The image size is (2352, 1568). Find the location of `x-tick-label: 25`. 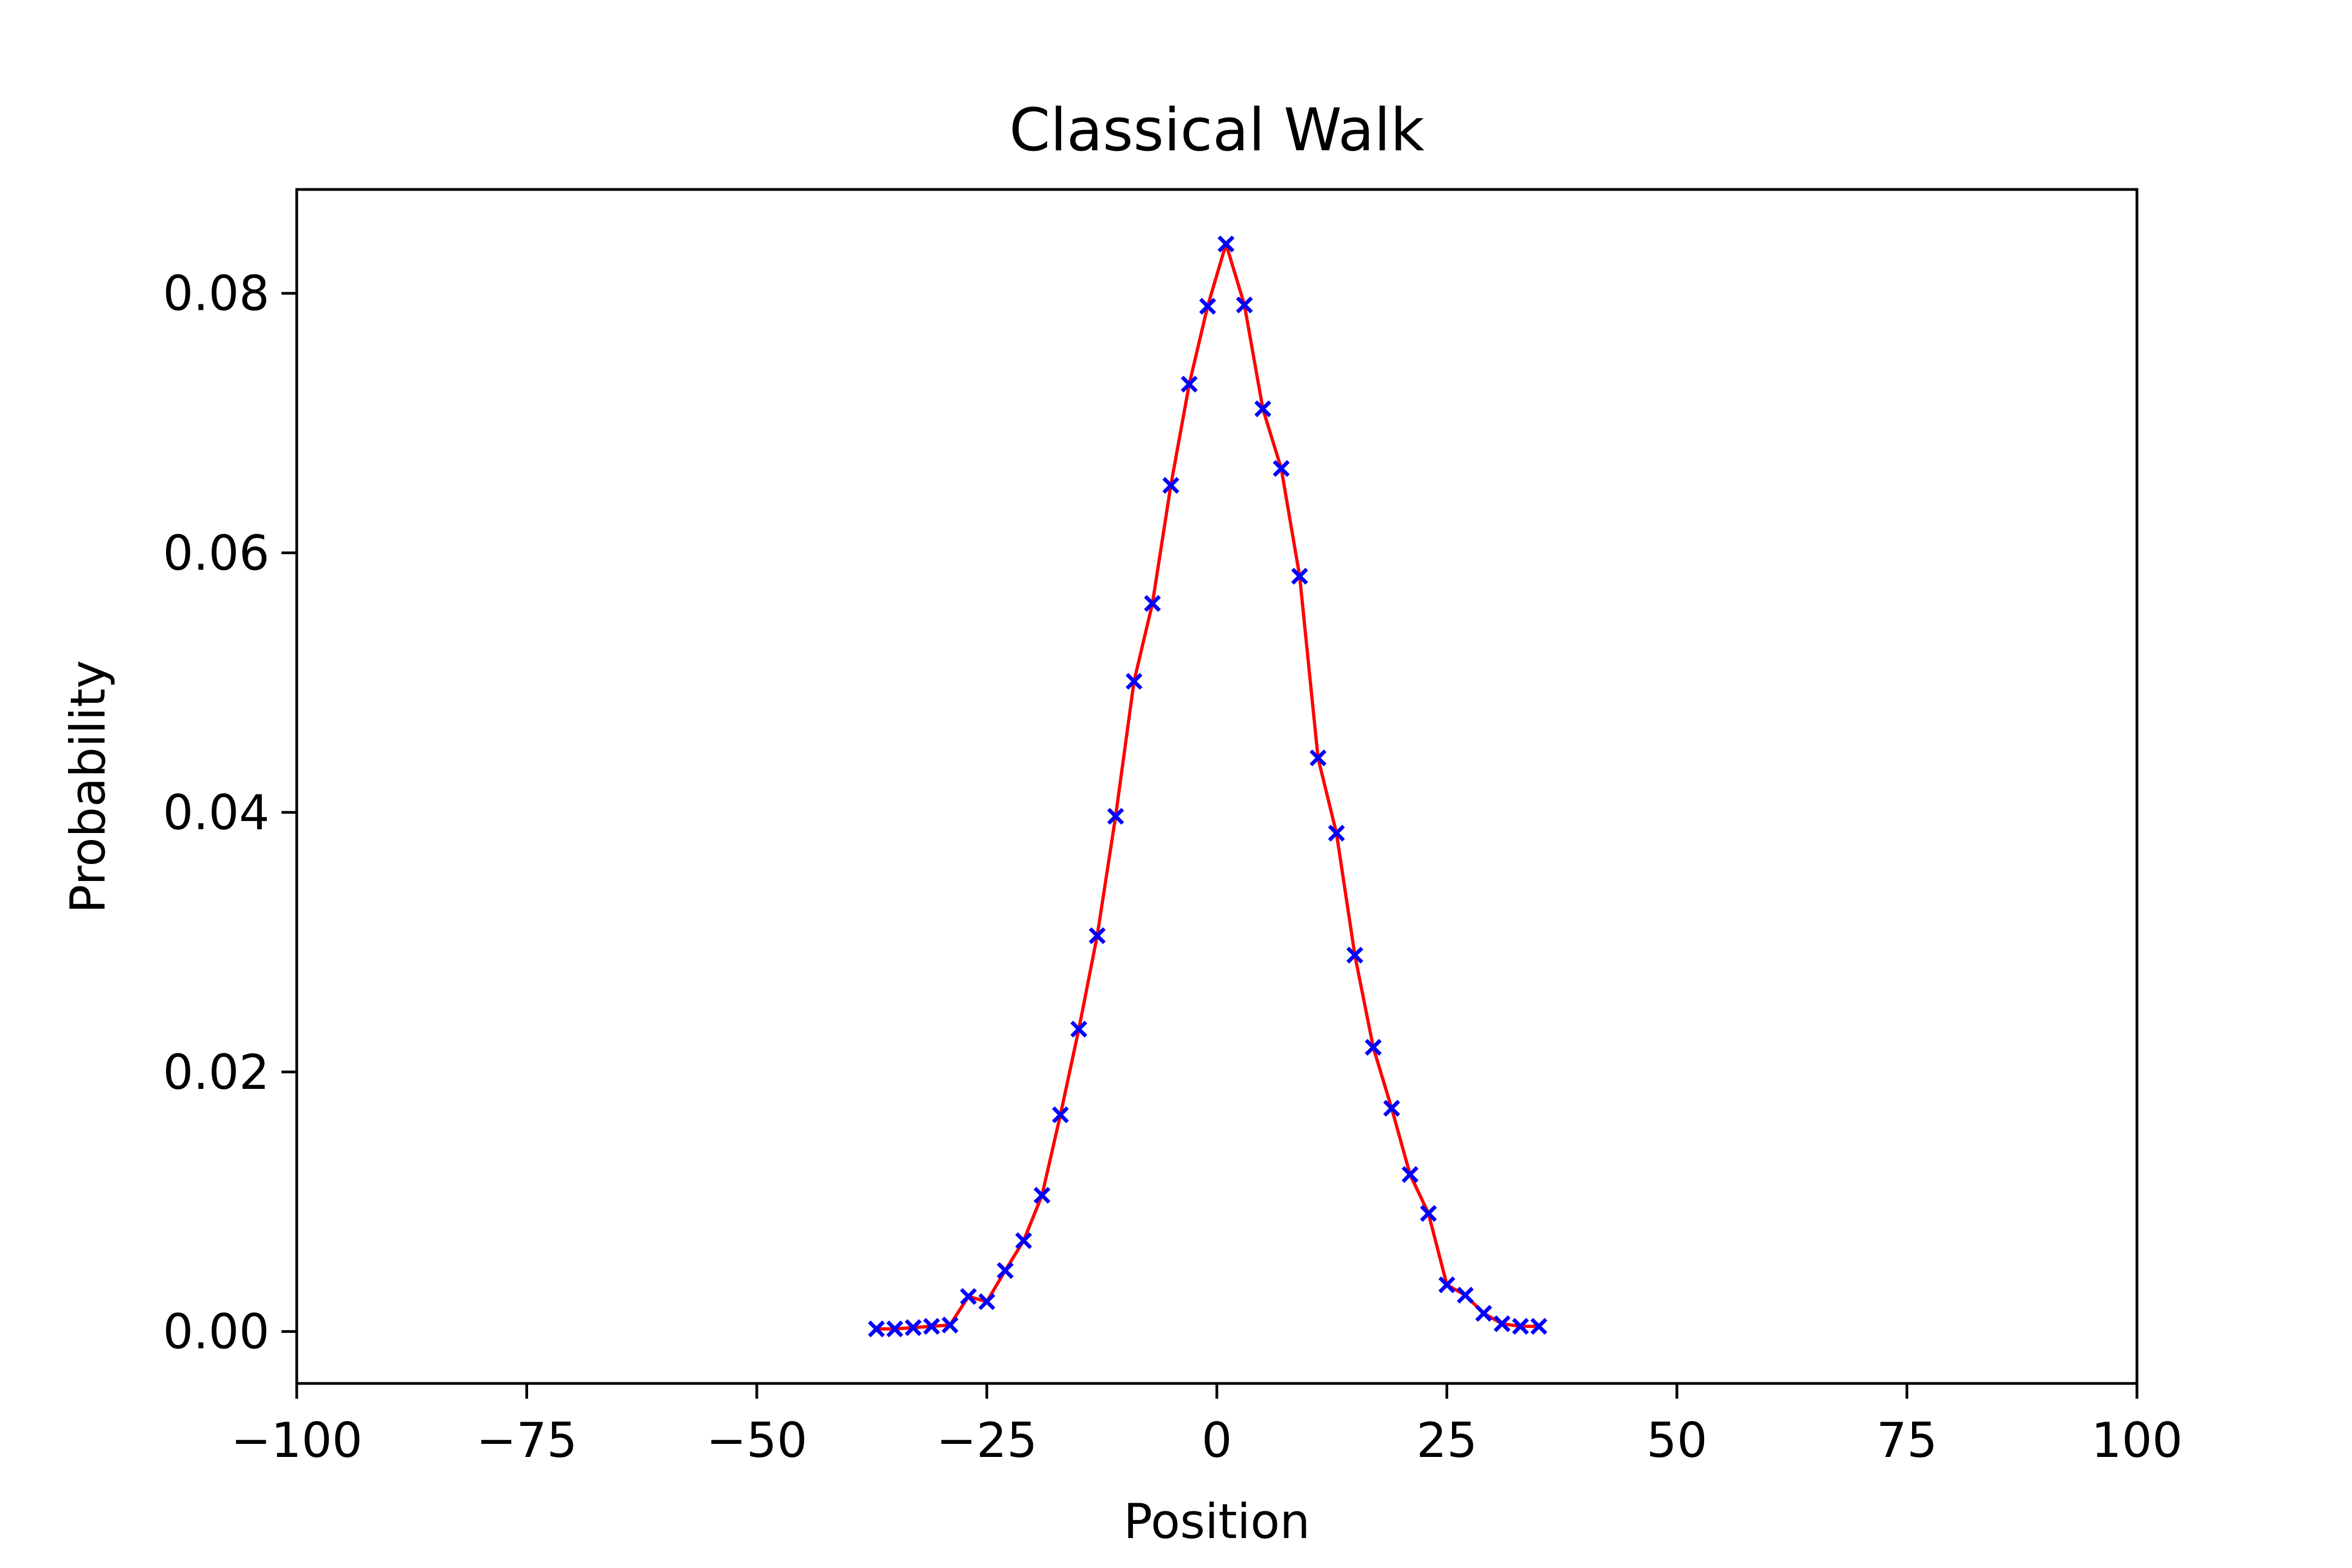

x-tick-label: 25 is located at coordinates (1447, 1440).